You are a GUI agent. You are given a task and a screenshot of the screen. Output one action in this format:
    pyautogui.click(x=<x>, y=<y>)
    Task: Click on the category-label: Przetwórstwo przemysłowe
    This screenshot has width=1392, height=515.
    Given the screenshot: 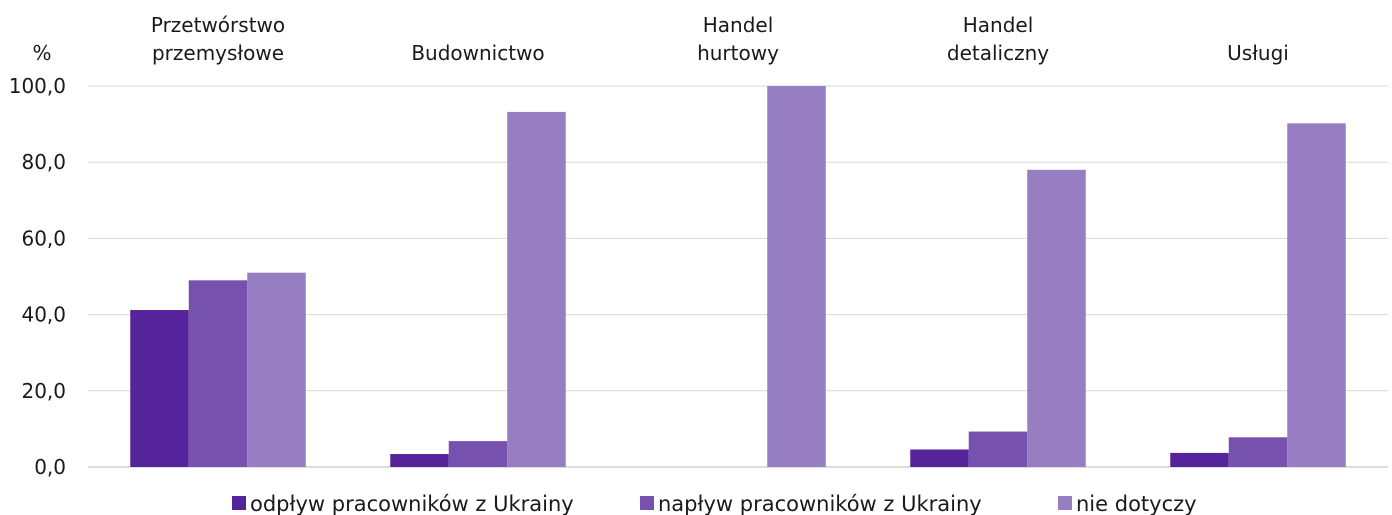 What is the action you would take?
    pyautogui.click(x=218, y=39)
    